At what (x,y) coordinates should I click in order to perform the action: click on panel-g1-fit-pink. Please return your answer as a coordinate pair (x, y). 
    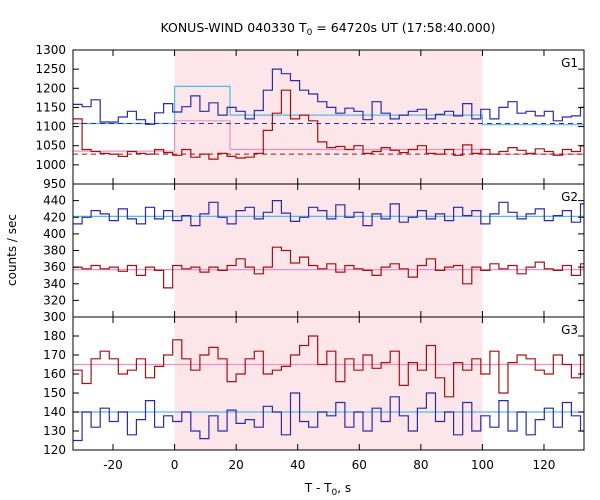
    Looking at the image, I should click on (328, 137).